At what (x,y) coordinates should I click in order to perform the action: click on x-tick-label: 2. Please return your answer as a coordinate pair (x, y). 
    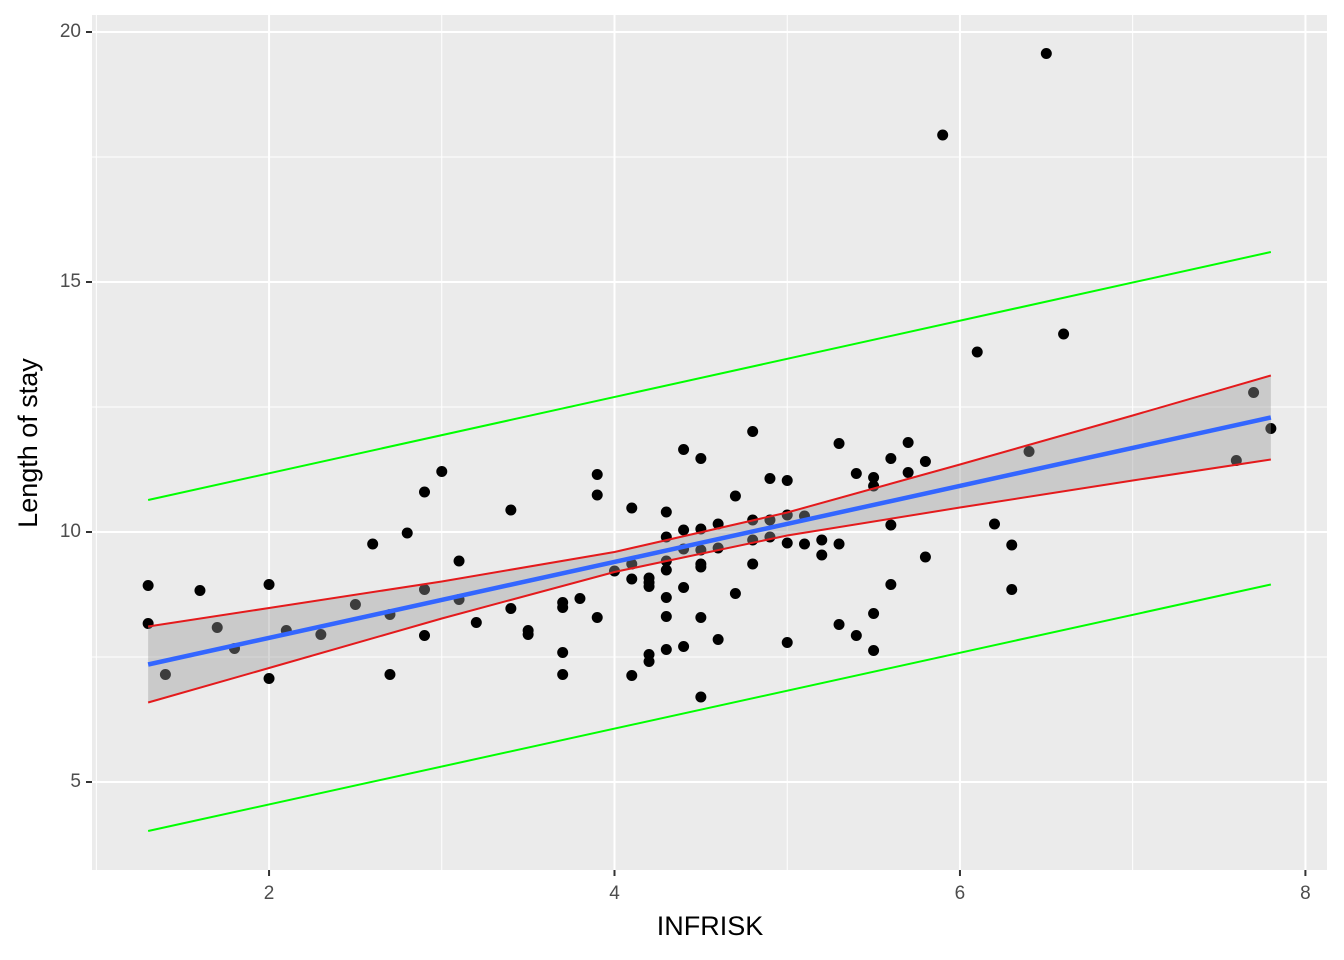
    Looking at the image, I should click on (269, 893).